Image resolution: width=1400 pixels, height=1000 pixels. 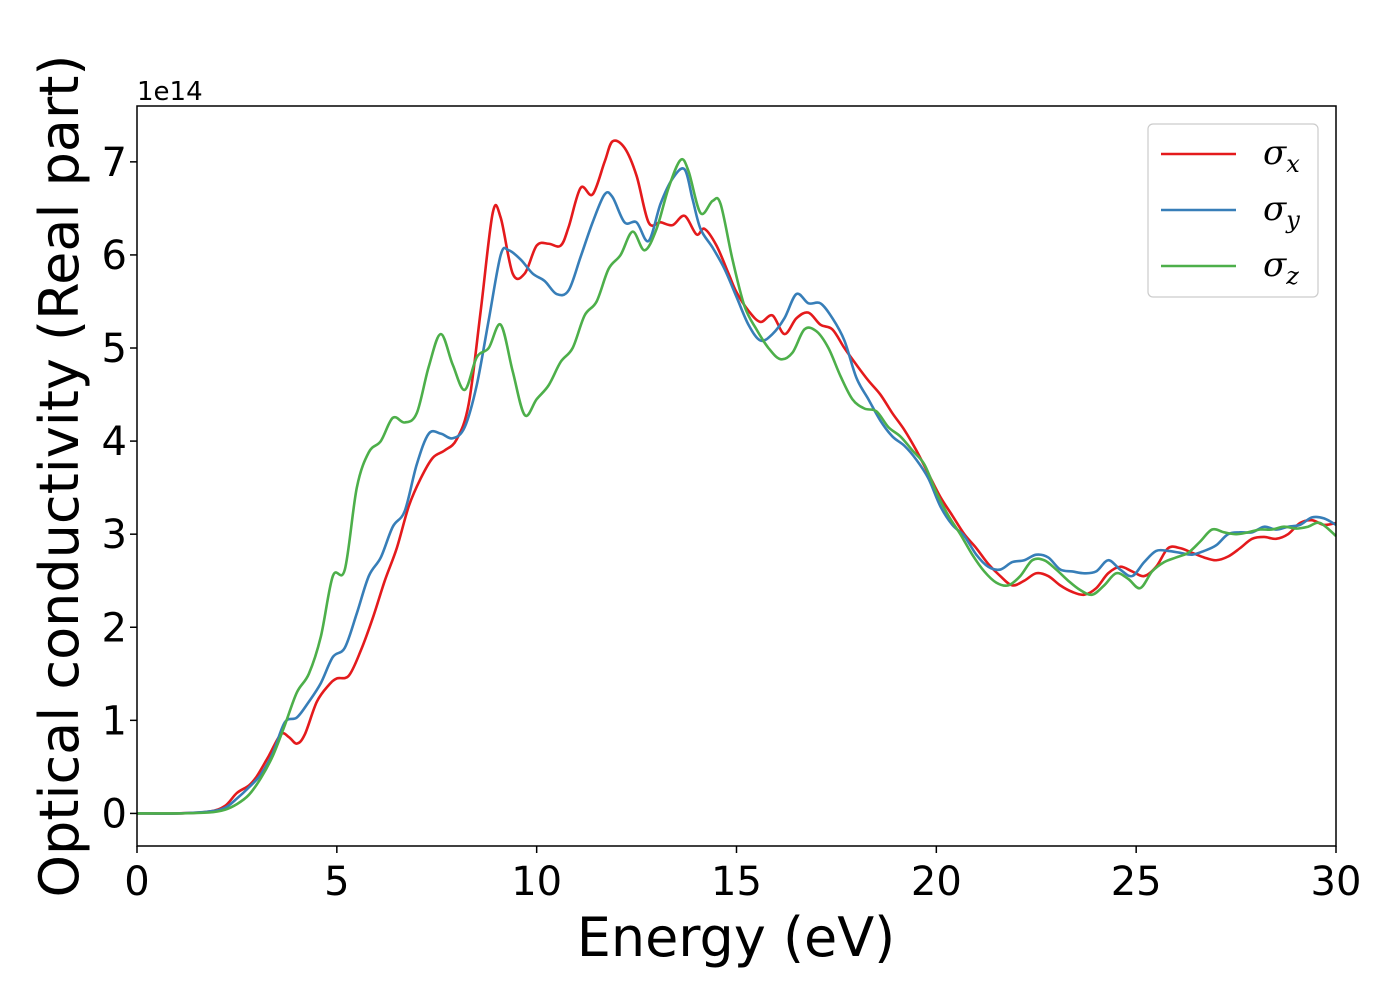 I want to click on y-tick-label: 2, so click(x=114, y=628).